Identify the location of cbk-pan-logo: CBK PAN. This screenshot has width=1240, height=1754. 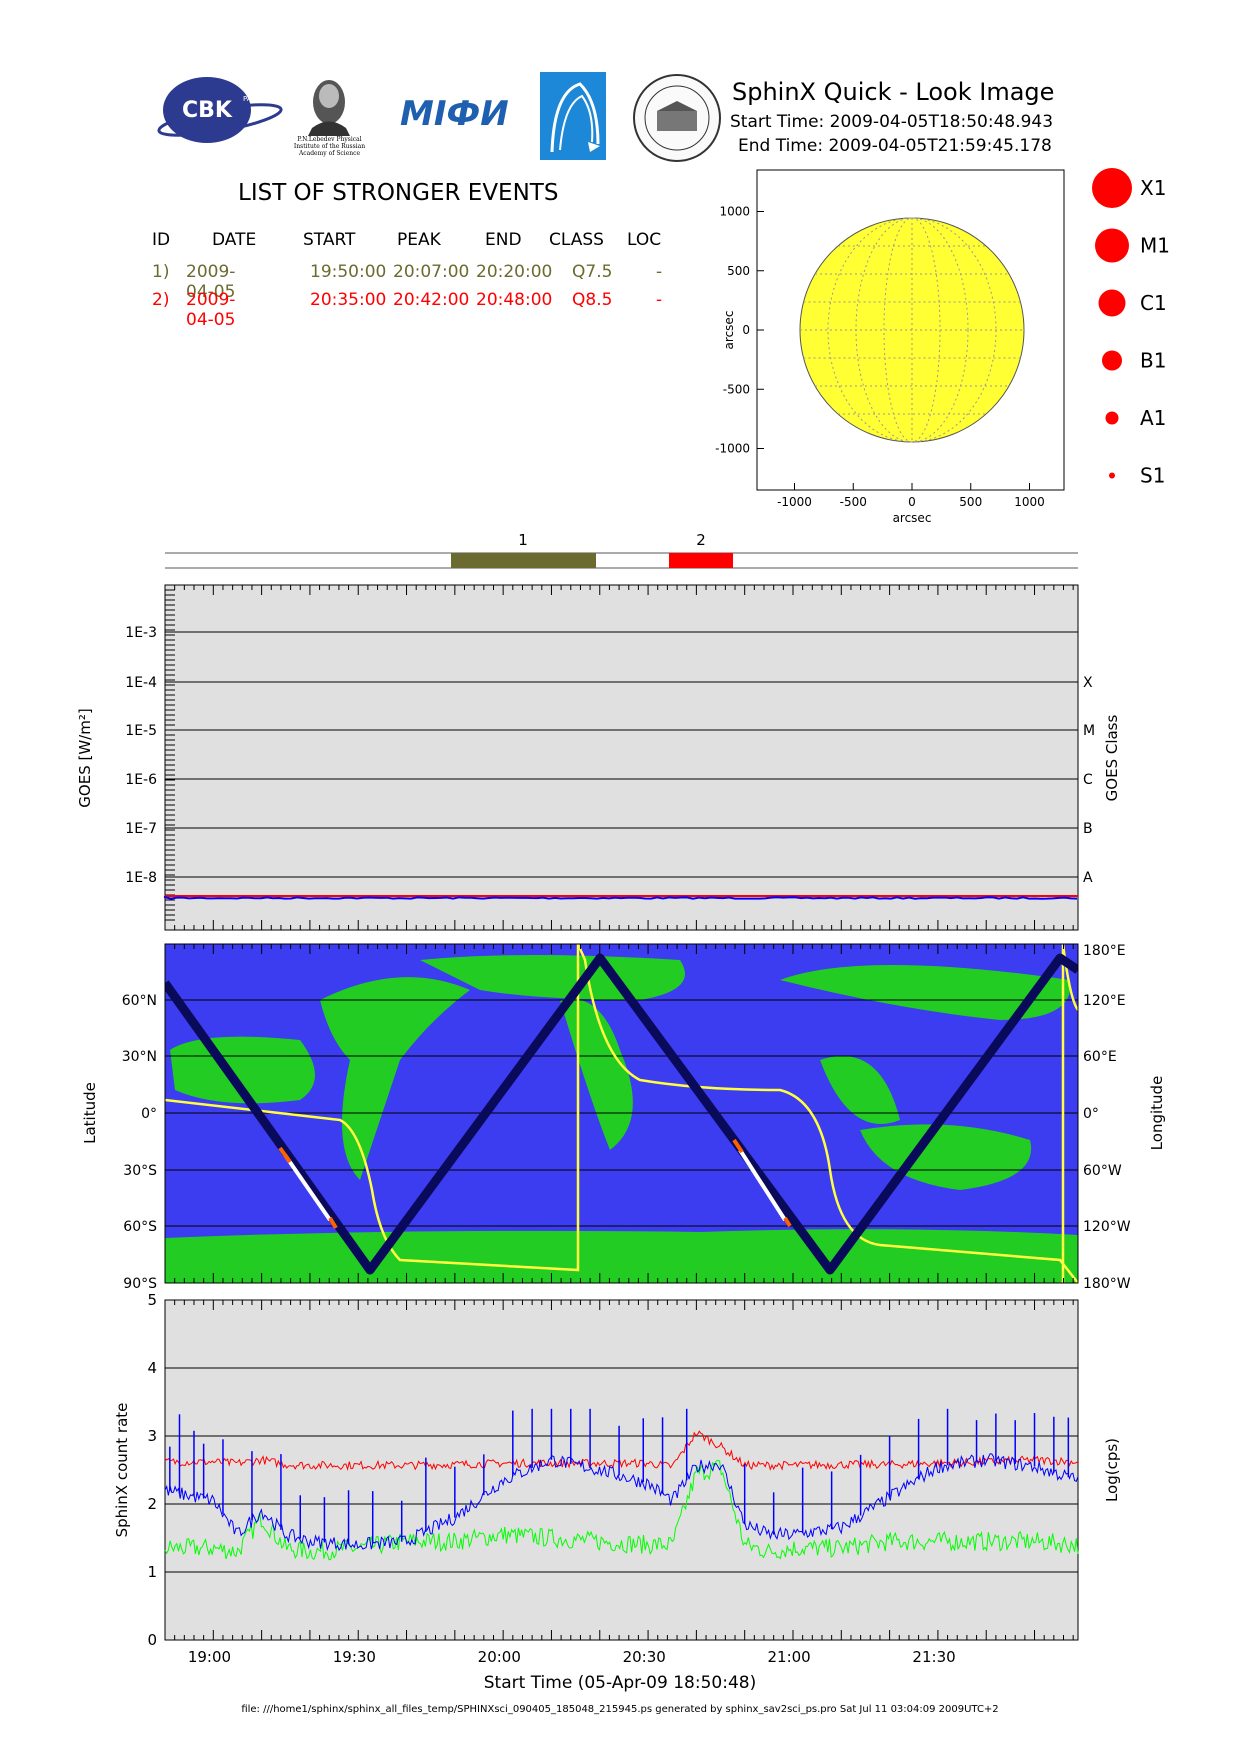
(215, 110).